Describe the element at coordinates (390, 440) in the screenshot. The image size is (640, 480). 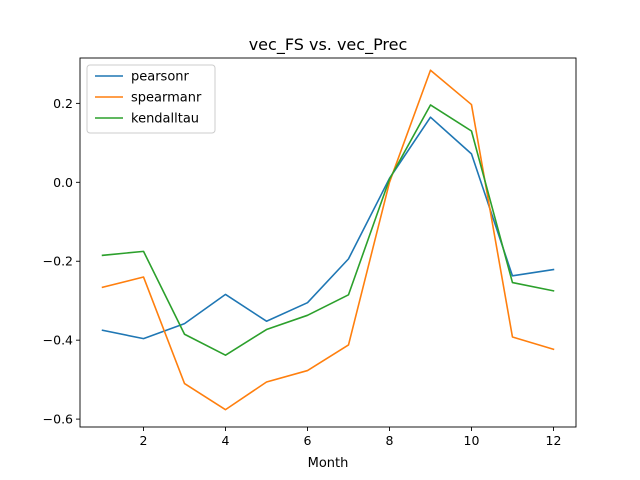
I see `x-tick-label: 8` at that location.